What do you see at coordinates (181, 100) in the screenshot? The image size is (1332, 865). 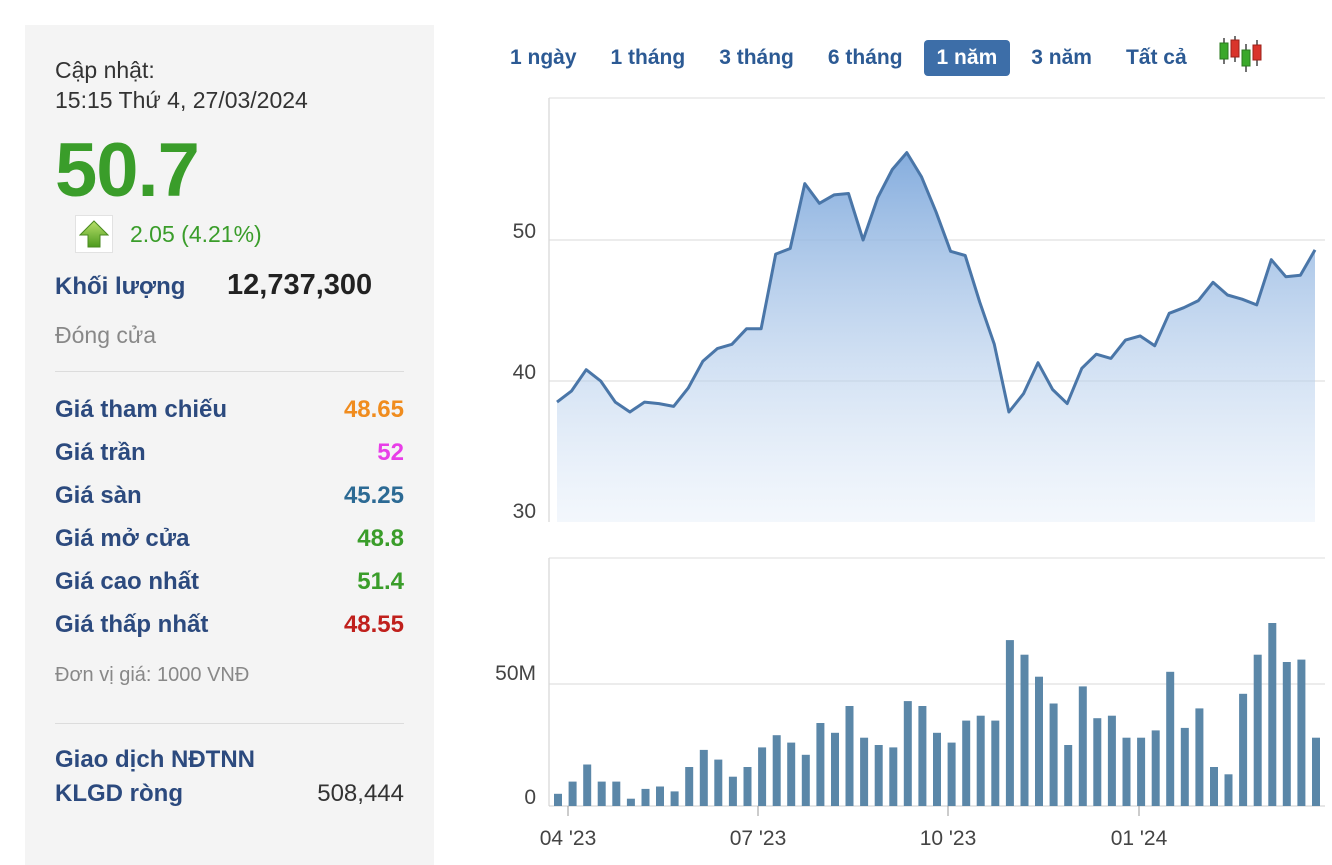 I see `update-time: 15:15 Thứ 4, 27/03/2024` at bounding box center [181, 100].